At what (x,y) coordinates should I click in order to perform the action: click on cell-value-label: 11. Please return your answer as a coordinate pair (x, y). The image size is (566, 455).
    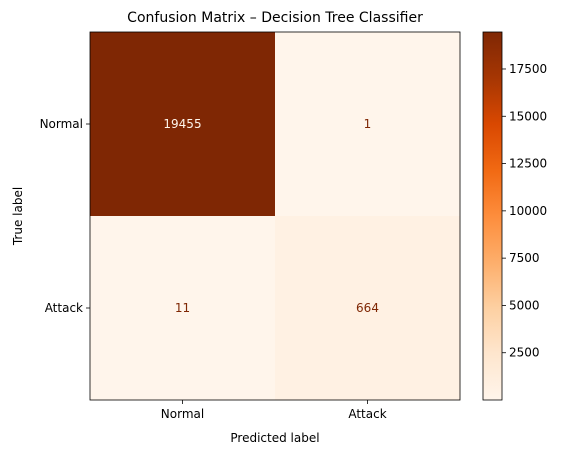
    Looking at the image, I should click on (182, 308).